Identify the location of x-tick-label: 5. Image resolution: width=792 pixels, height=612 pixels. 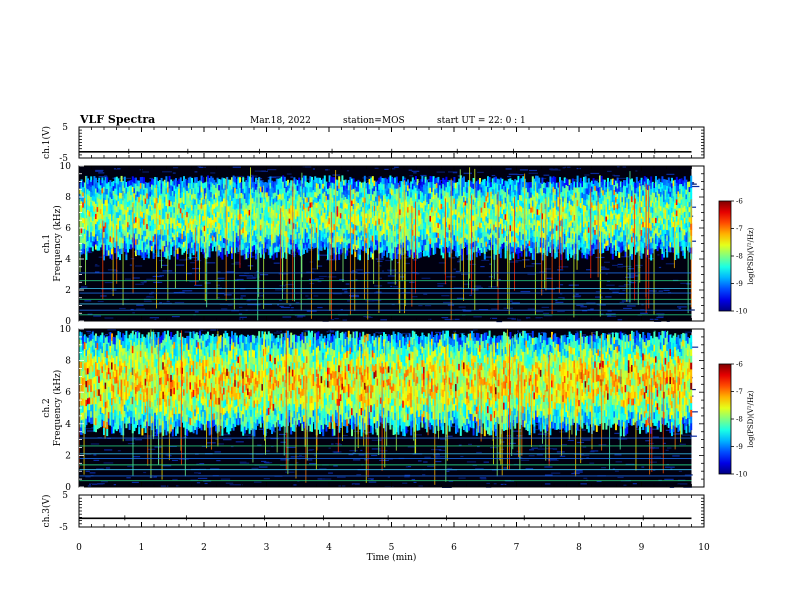
(392, 548).